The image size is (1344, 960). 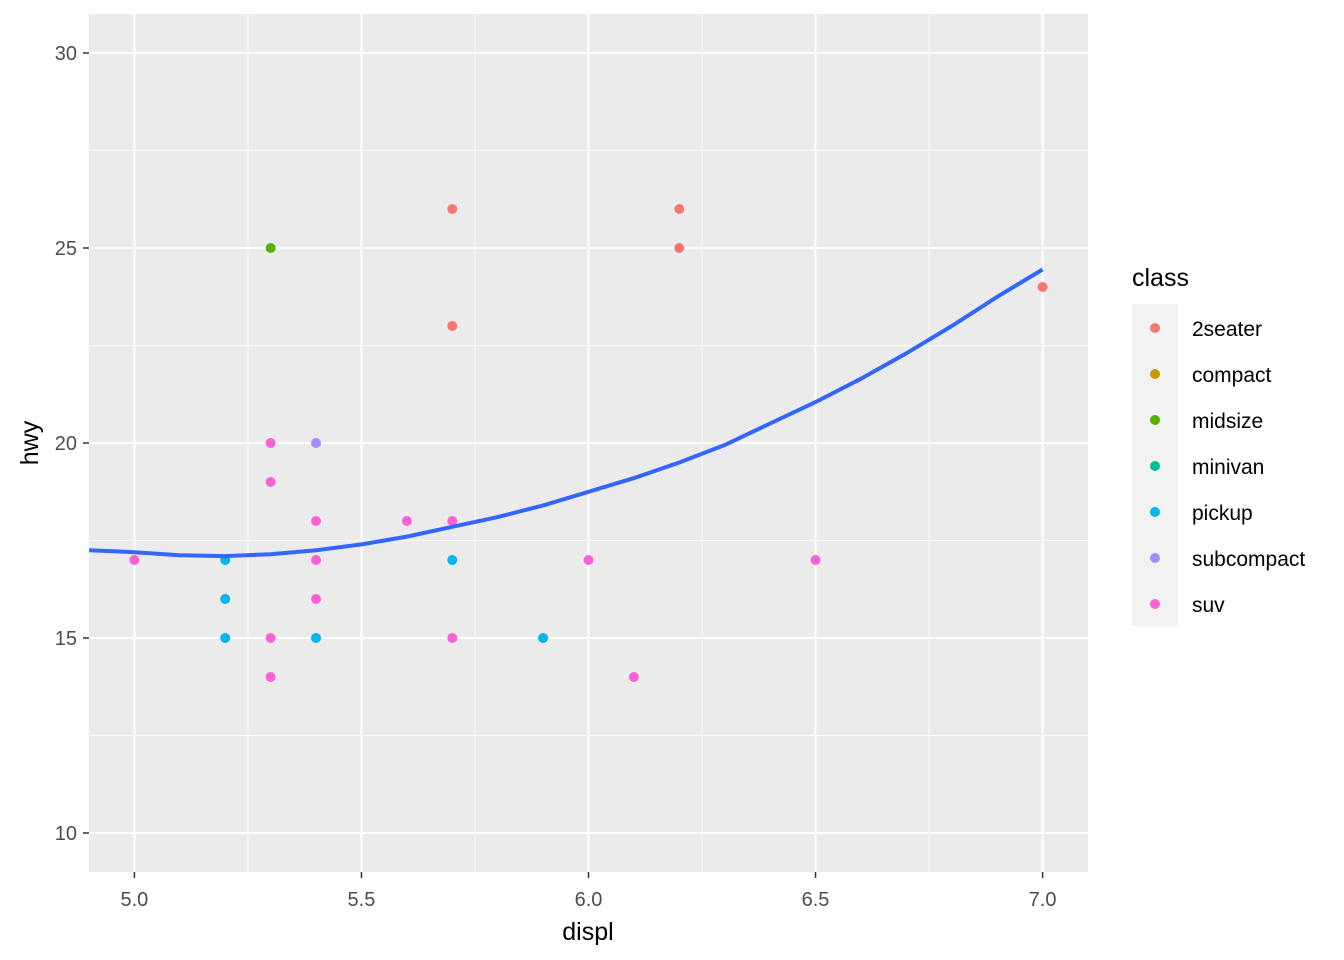 What do you see at coordinates (1155, 328) in the screenshot?
I see `legend-key-2seater` at bounding box center [1155, 328].